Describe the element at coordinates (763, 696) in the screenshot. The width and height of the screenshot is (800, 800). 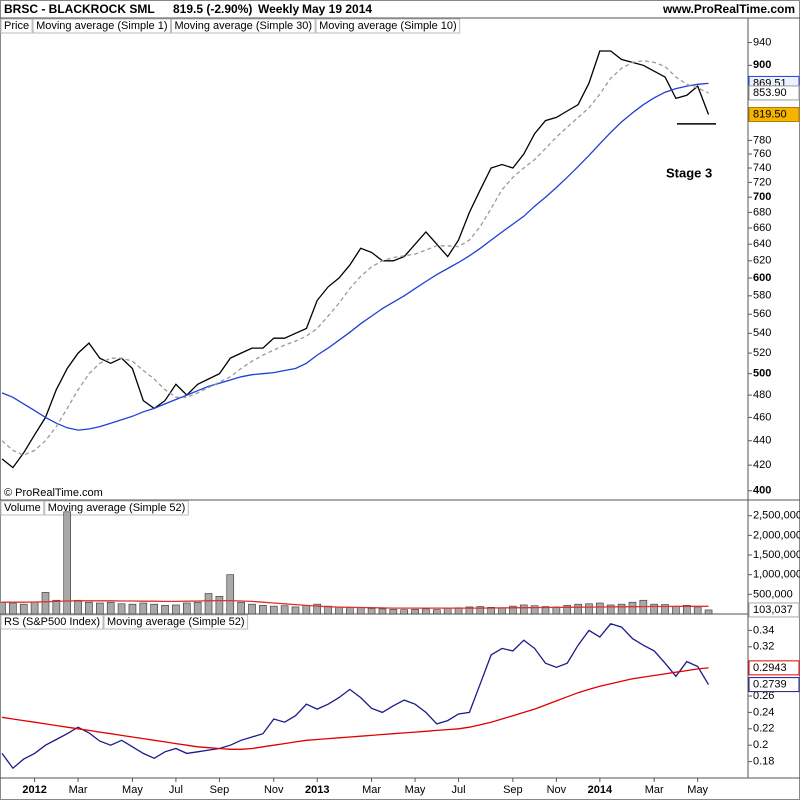
I see `y-tick-label: 0.26` at that location.